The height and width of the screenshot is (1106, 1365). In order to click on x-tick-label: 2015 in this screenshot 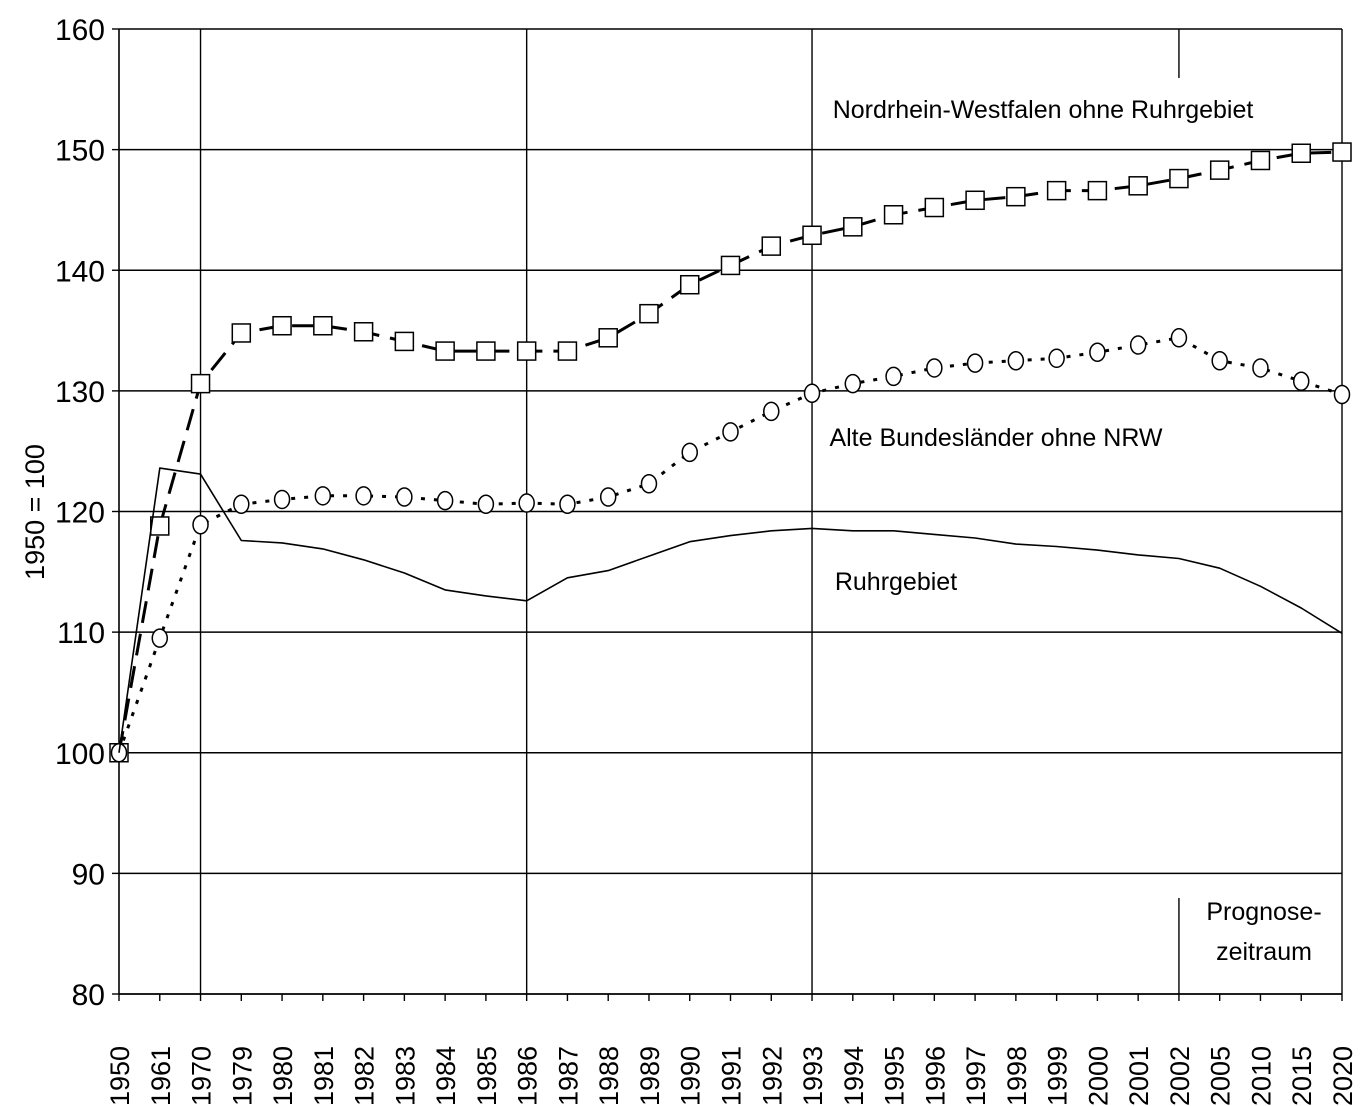, I will do `click(1302, 1076)`.